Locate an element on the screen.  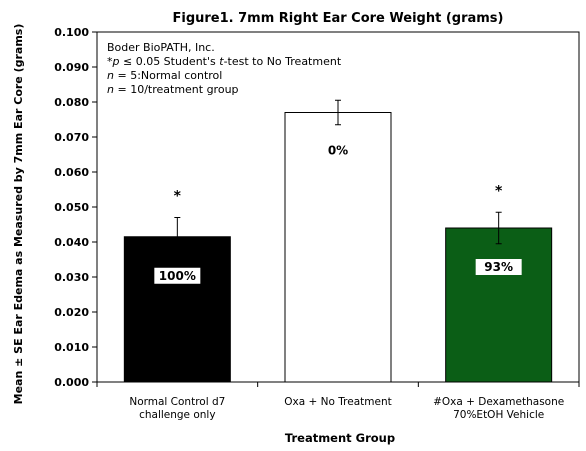
data-label: 0% is located at coordinates (338, 151).